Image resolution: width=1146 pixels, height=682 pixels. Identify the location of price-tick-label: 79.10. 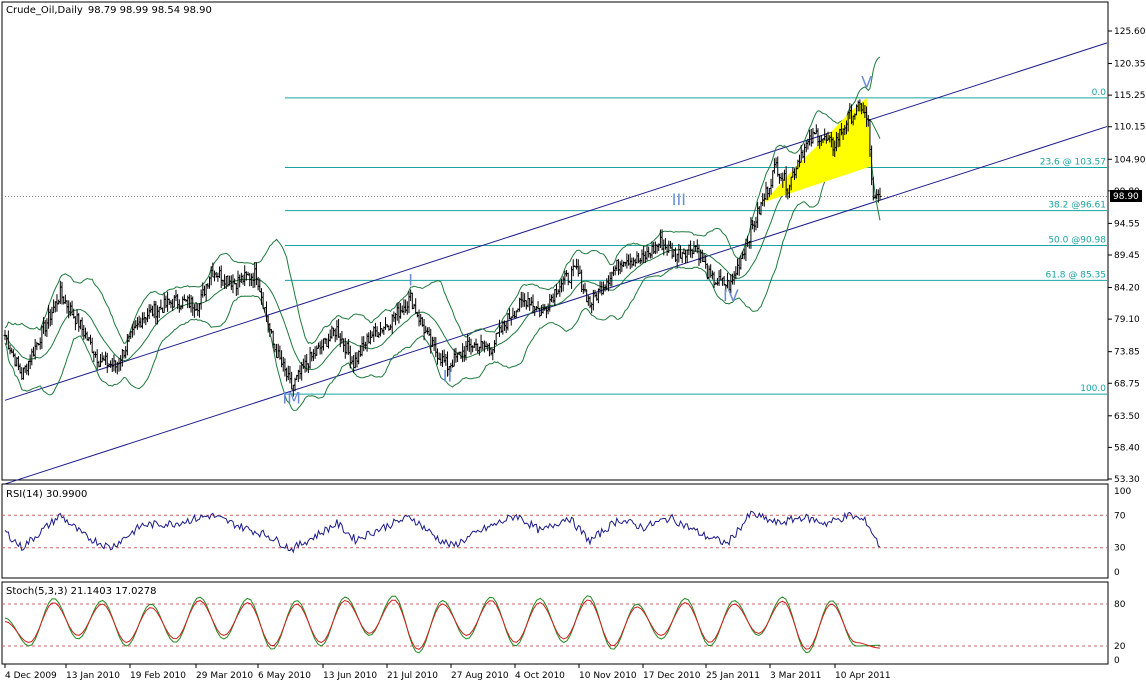
(1127, 320).